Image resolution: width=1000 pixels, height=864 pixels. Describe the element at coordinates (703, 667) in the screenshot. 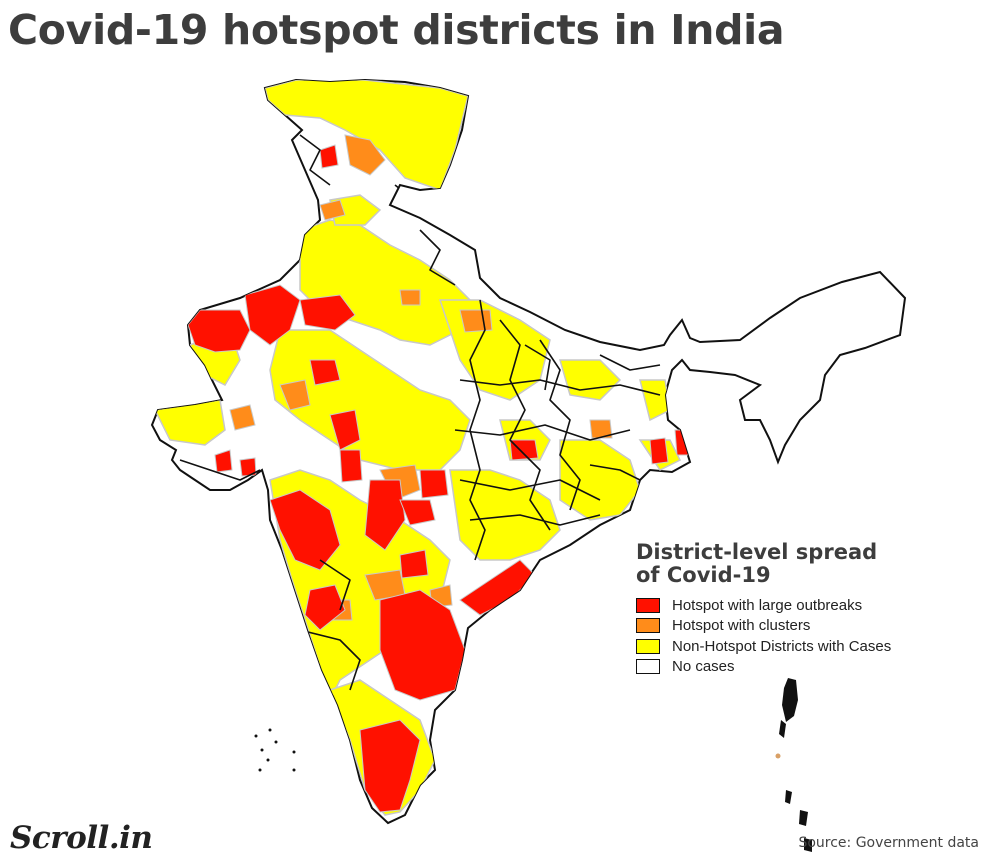

I see `legend-label: No cases` at that location.